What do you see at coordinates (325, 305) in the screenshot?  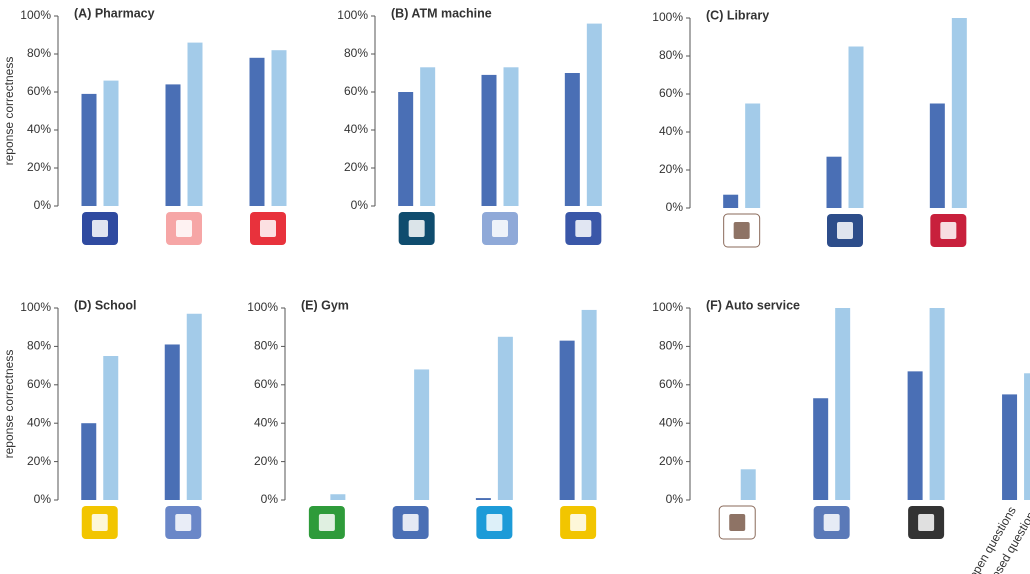 I see `panel-title: (E) Gym` at bounding box center [325, 305].